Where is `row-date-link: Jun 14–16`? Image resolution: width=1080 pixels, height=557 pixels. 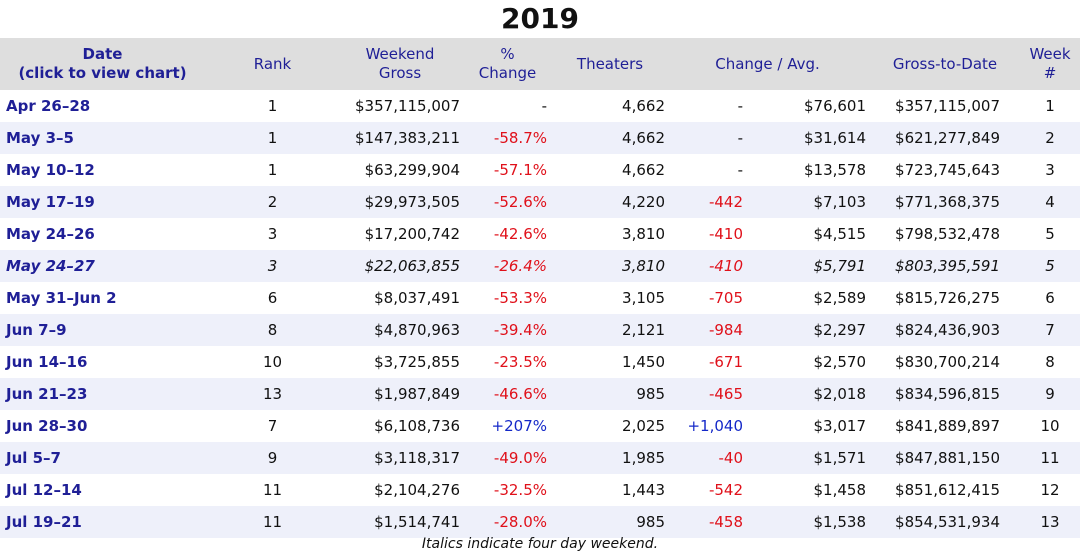
row-date-link: Jun 14–16 is located at coordinates (47, 362).